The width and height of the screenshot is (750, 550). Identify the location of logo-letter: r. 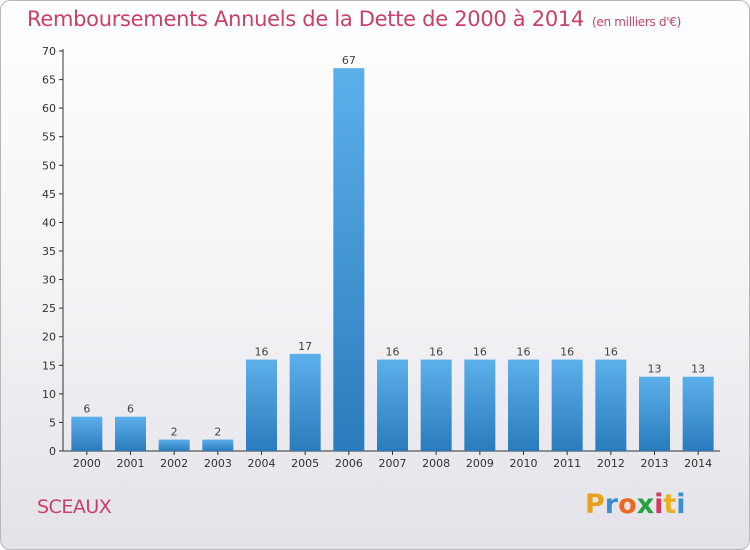
(611, 504).